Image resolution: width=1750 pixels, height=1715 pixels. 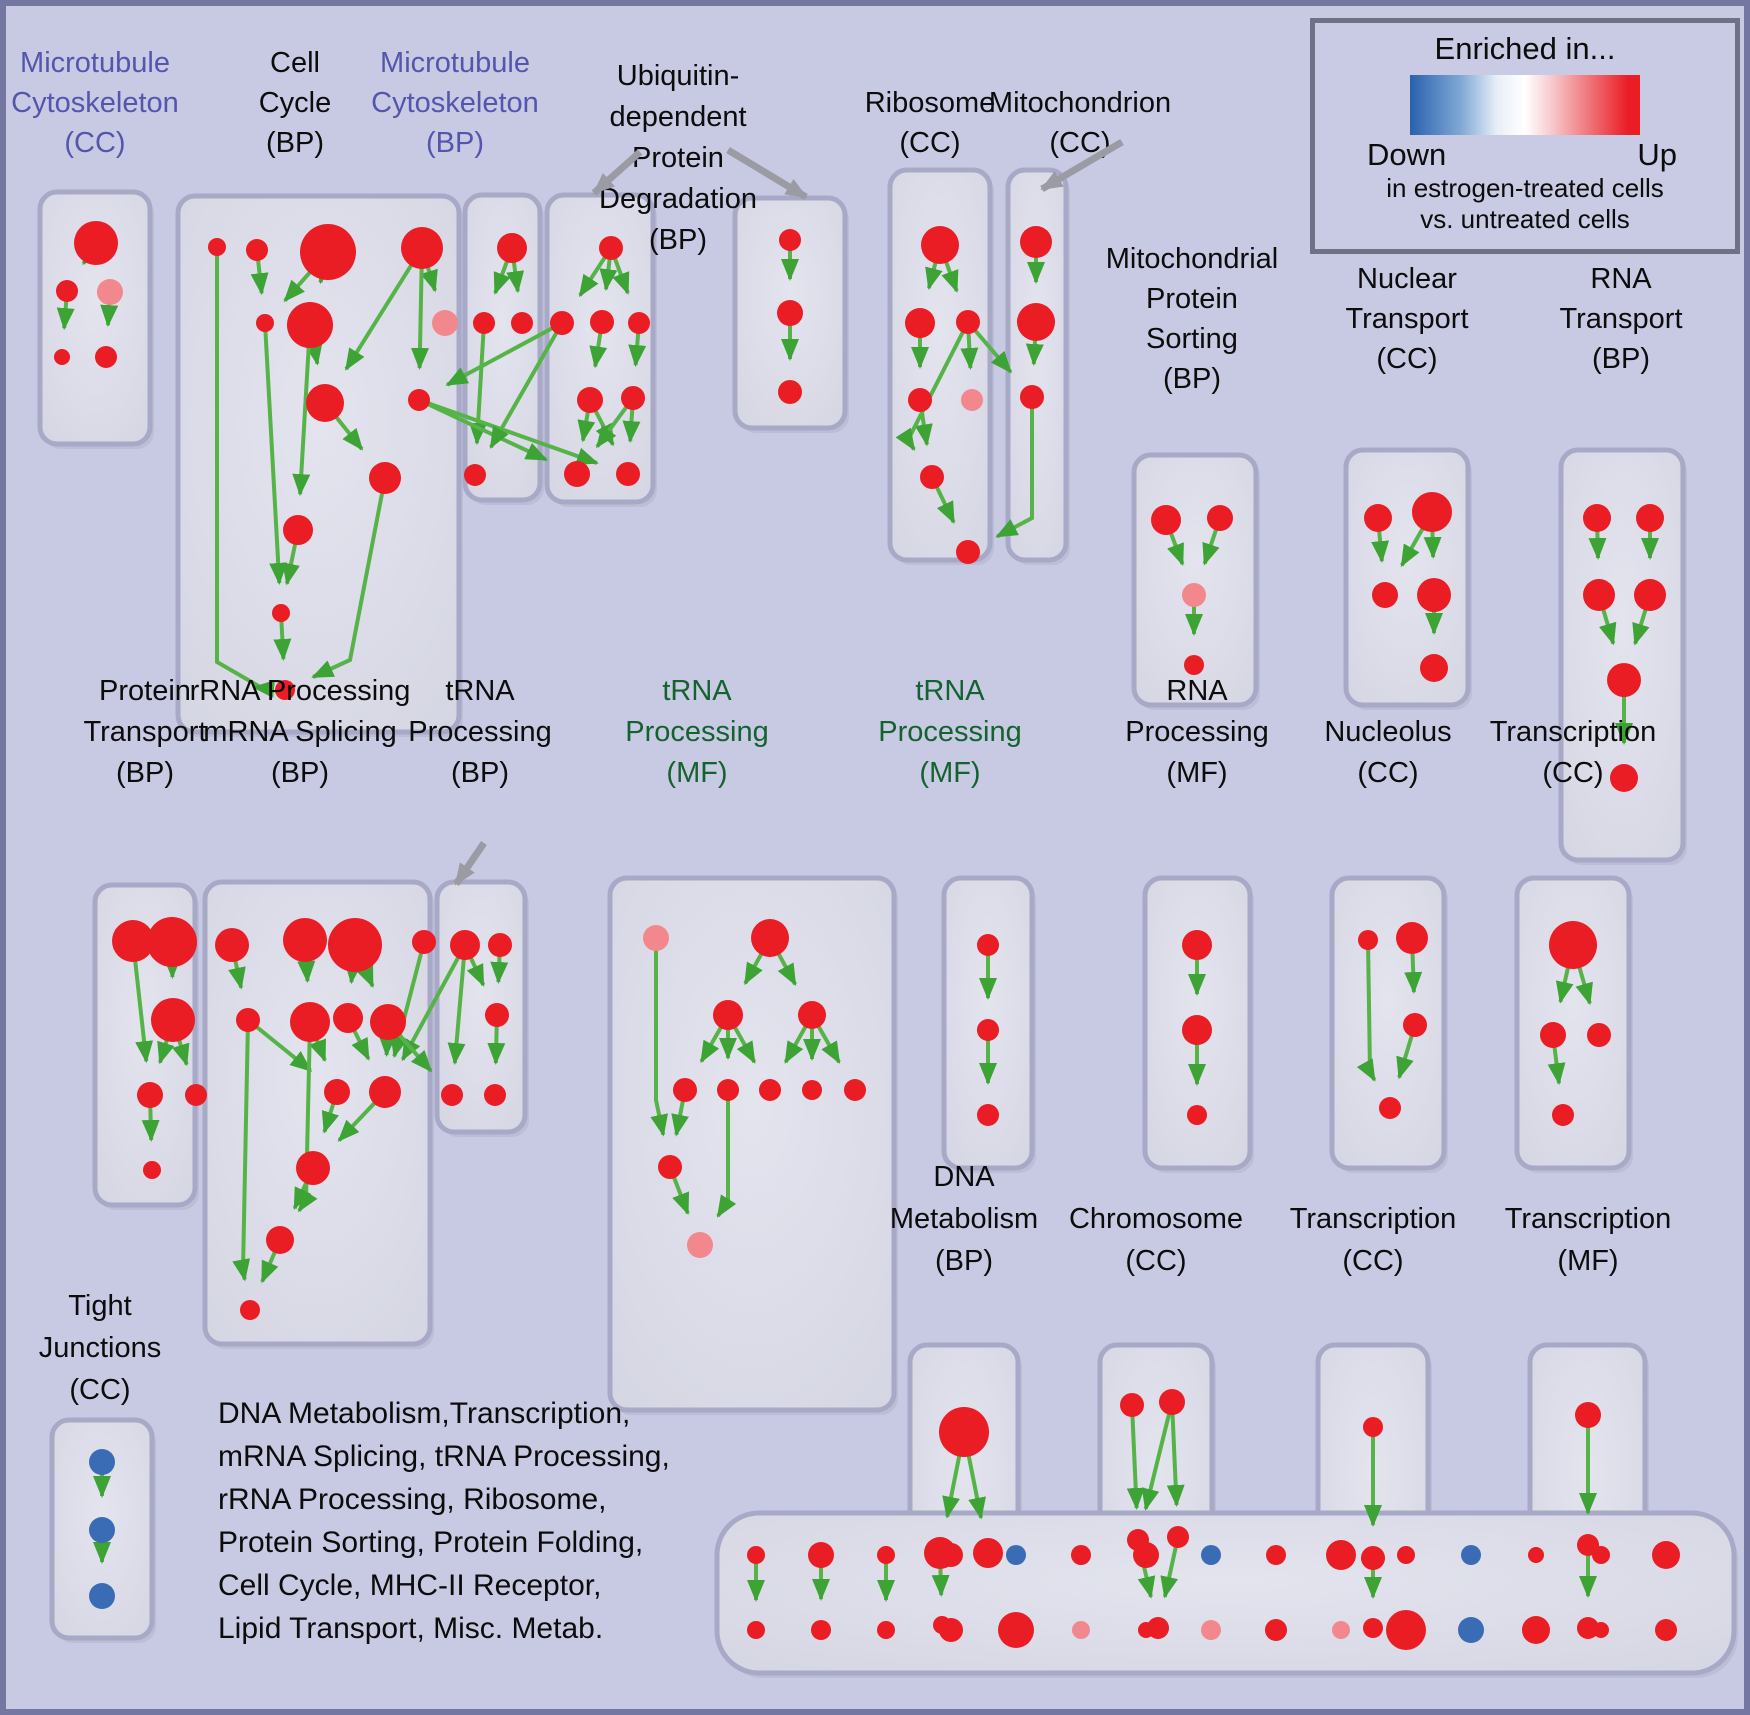 I want to click on cluster-label-1: Cell Cycle (BP), so click(x=295, y=103).